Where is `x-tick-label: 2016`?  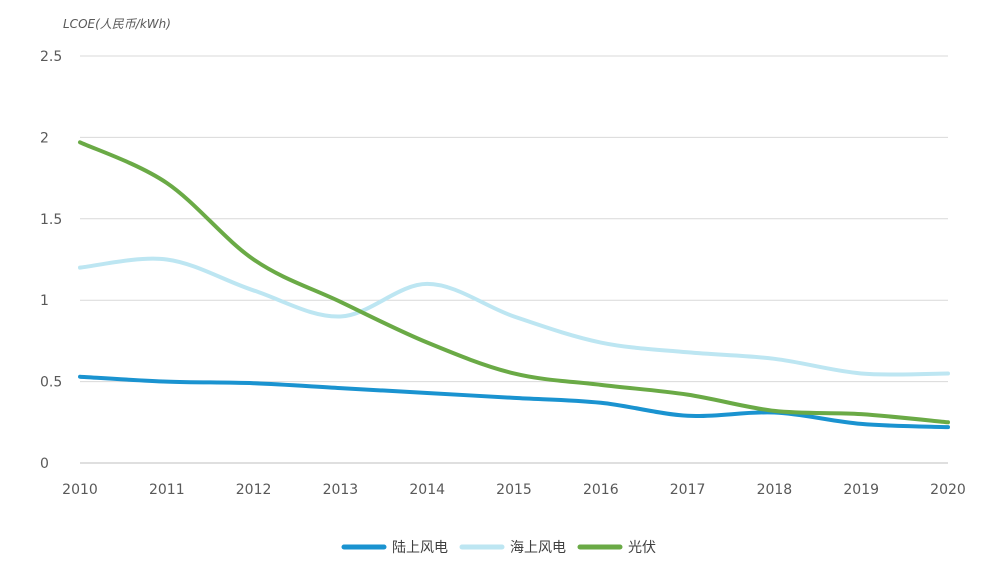 x-tick-label: 2016 is located at coordinates (601, 490).